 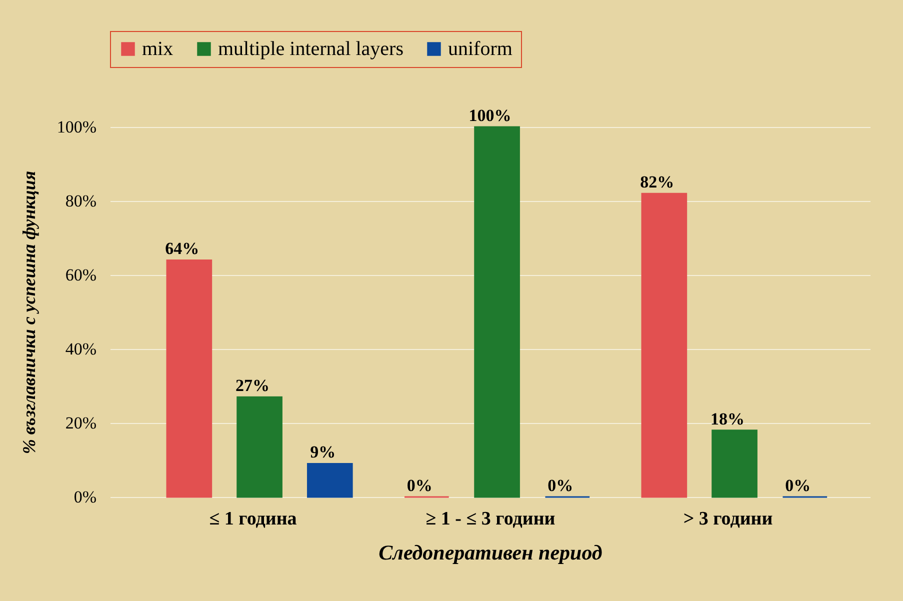 I want to click on y-tick-label: 20%, so click(x=80, y=423).